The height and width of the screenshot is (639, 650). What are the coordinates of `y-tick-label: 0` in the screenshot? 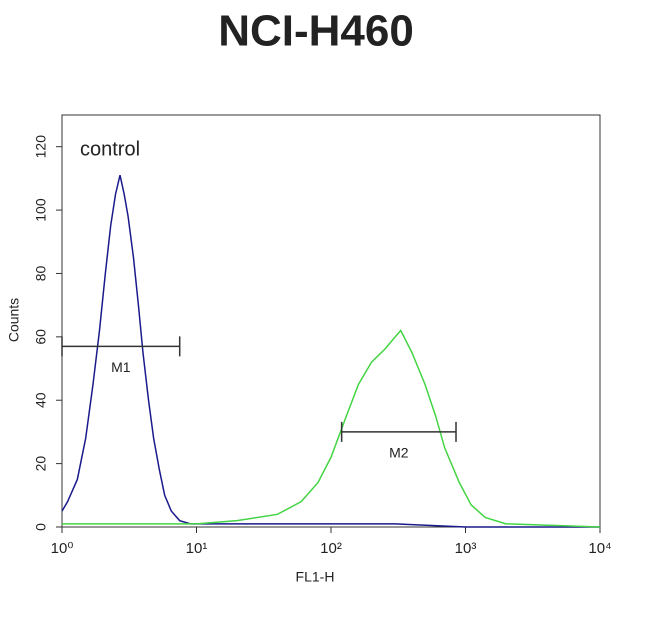 It's located at (41, 527).